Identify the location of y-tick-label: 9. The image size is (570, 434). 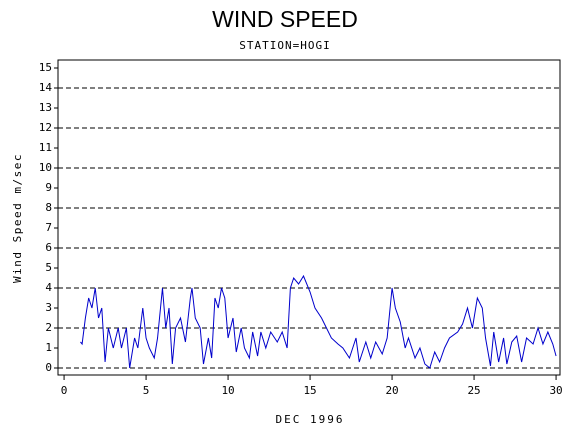
(48, 187).